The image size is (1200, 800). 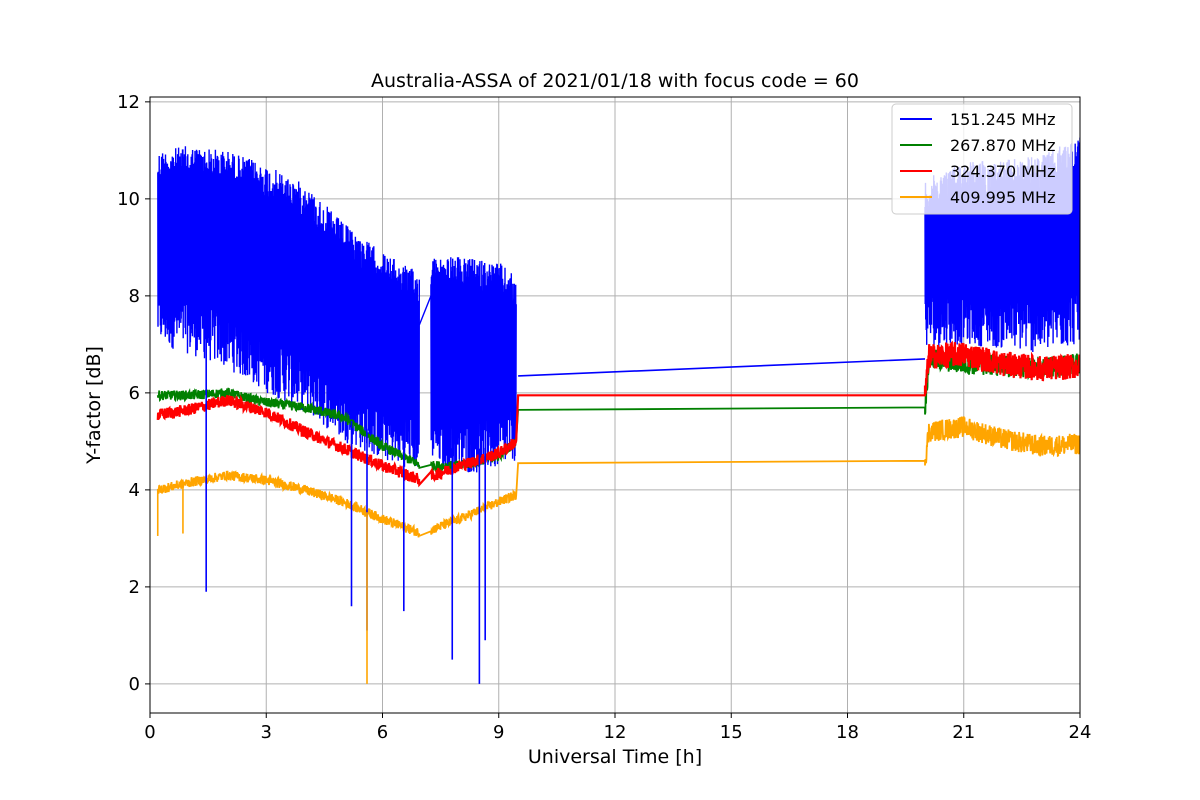 I want to click on legend-label: 409.995 MHz, so click(x=1002, y=197).